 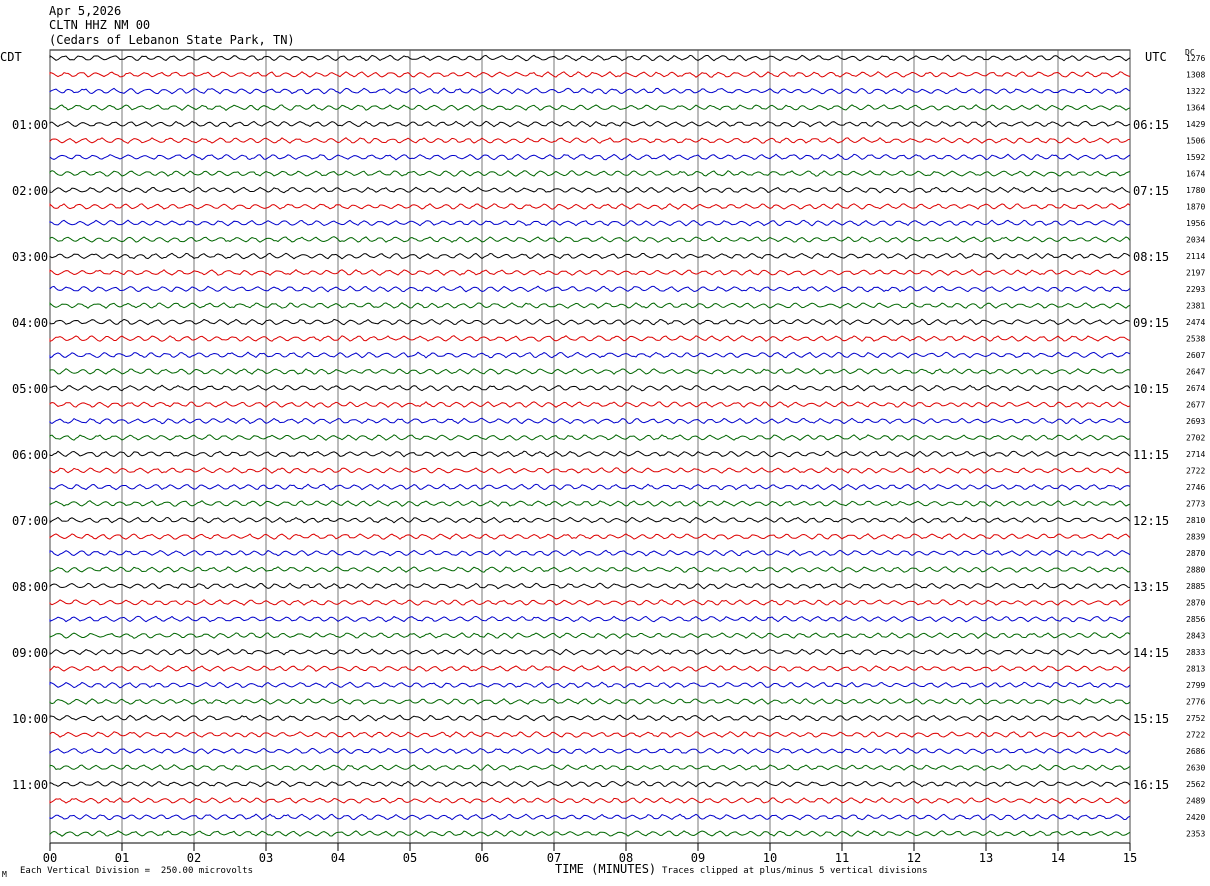 I want to click on dc-offset-label: 2810, so click(x=1195, y=520).